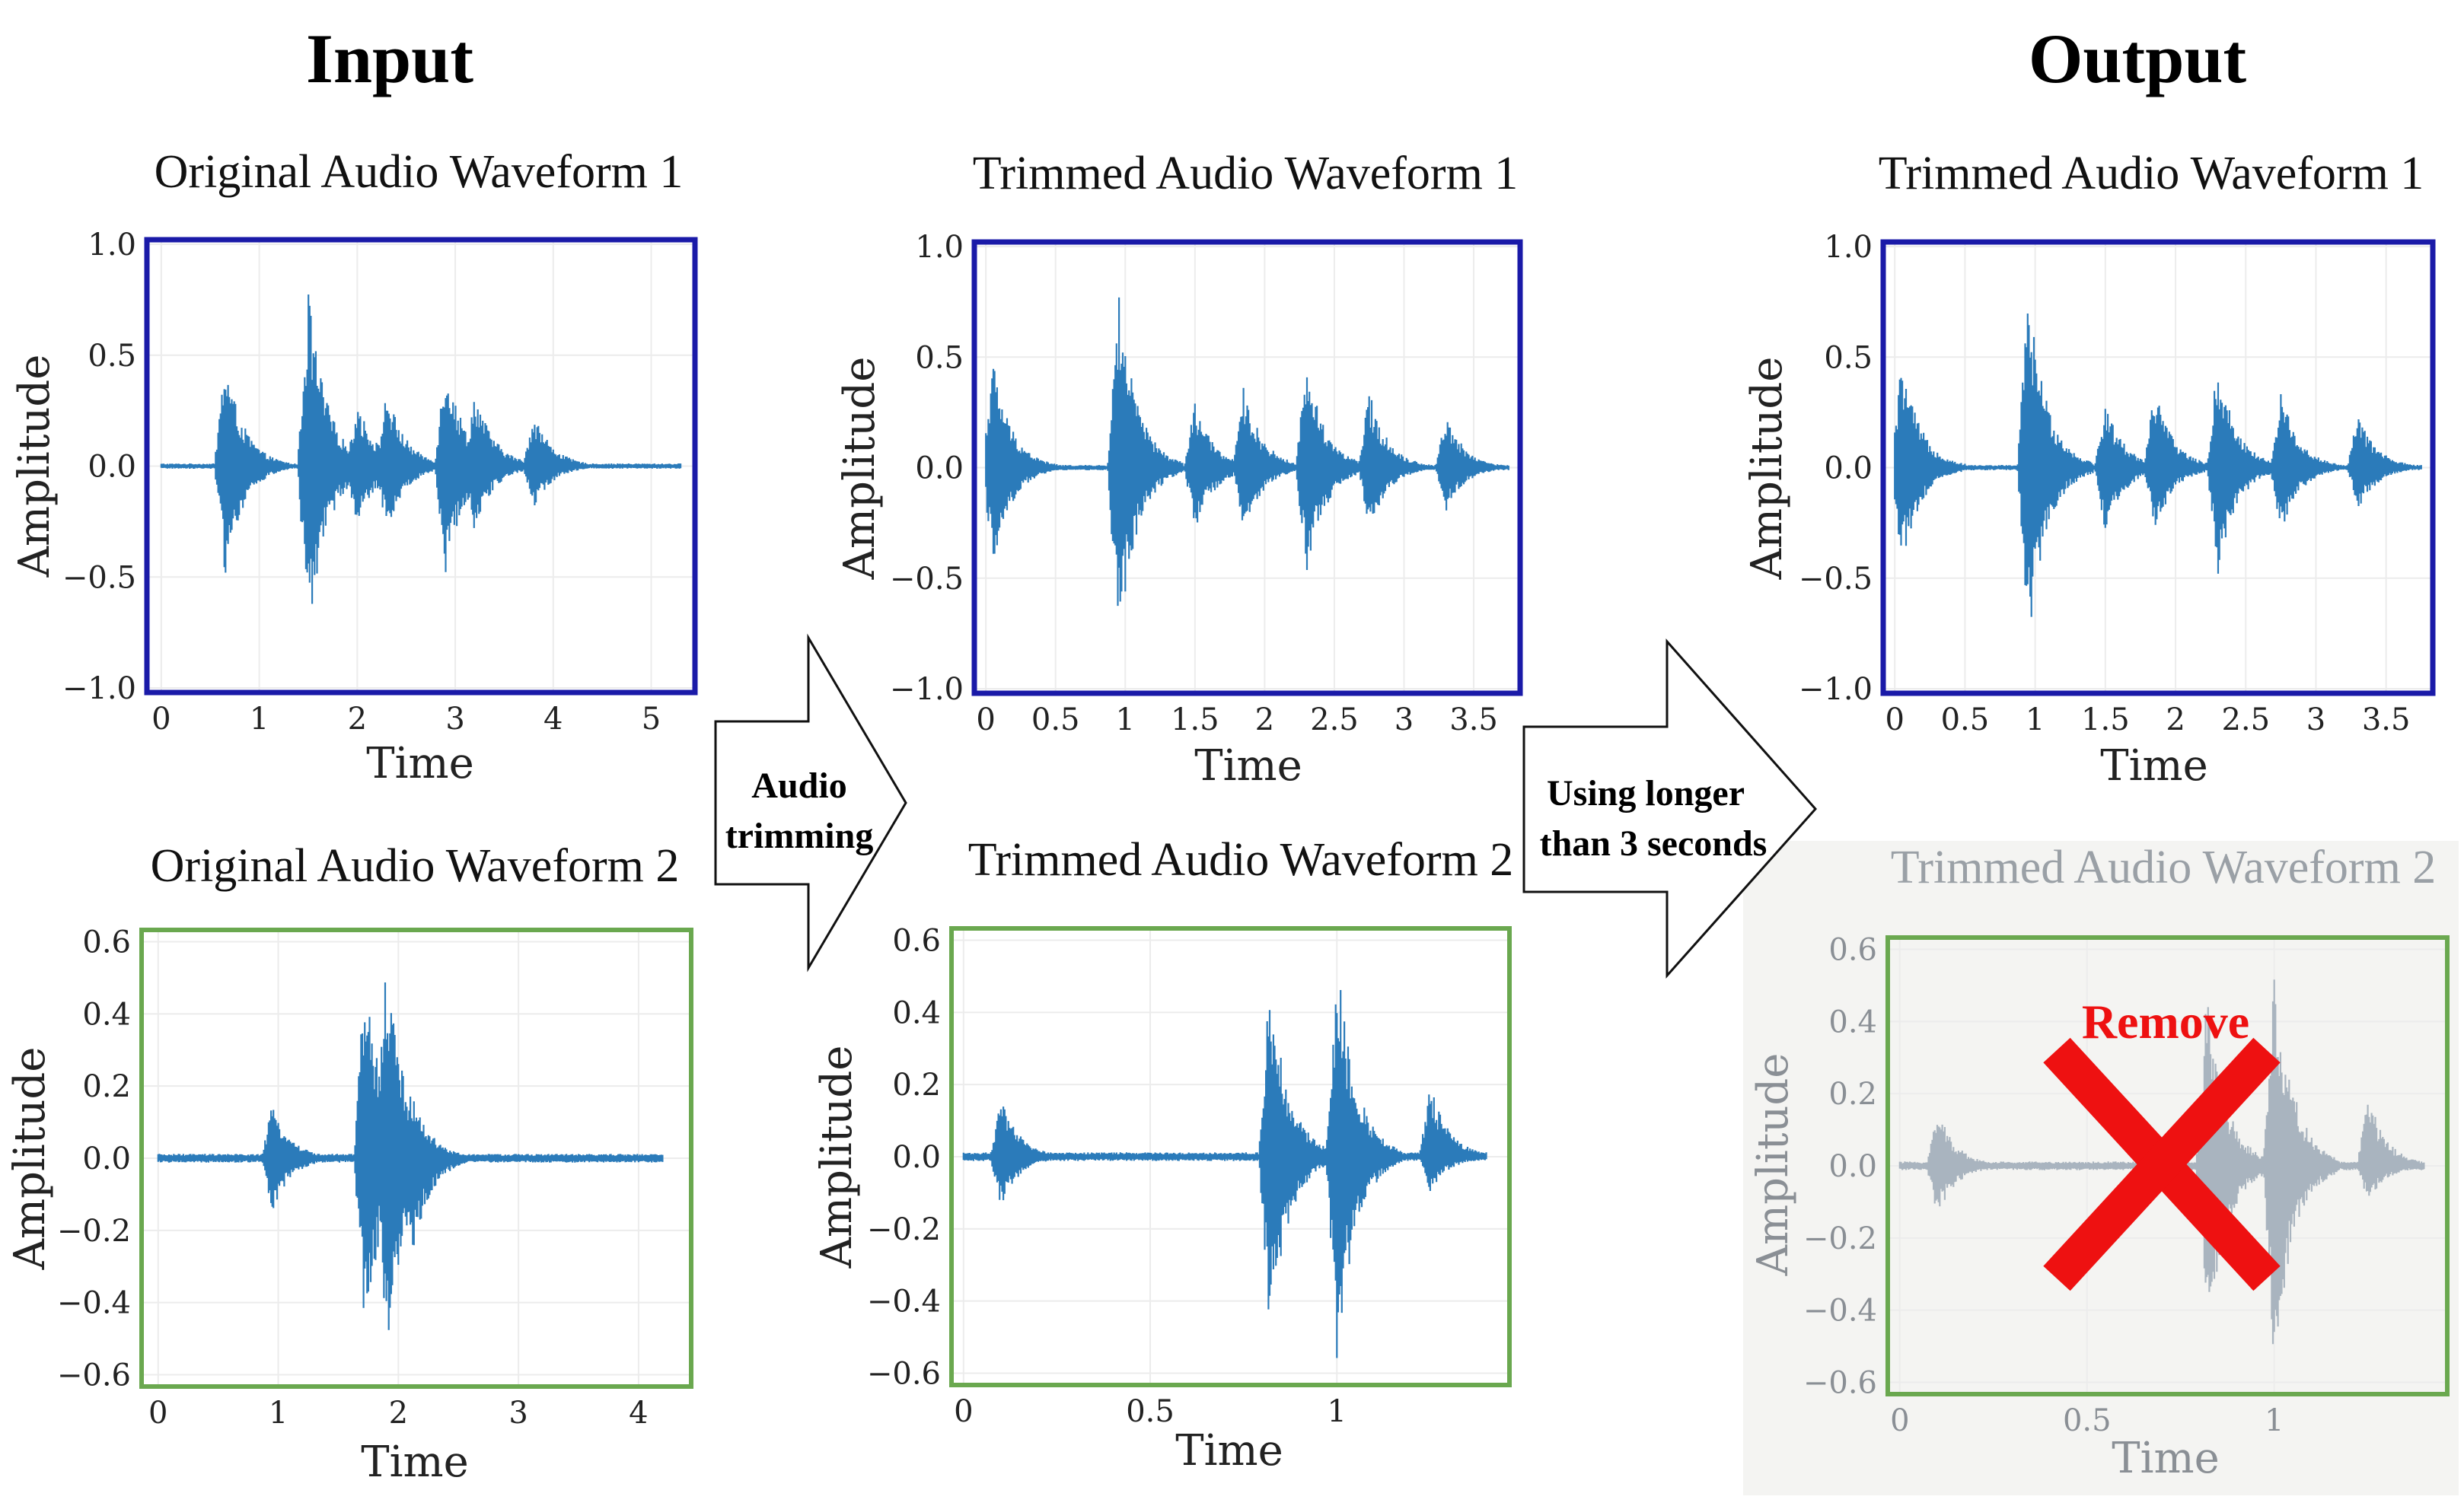  What do you see at coordinates (639, 1413) in the screenshot?
I see `x-tick-label: 4` at bounding box center [639, 1413].